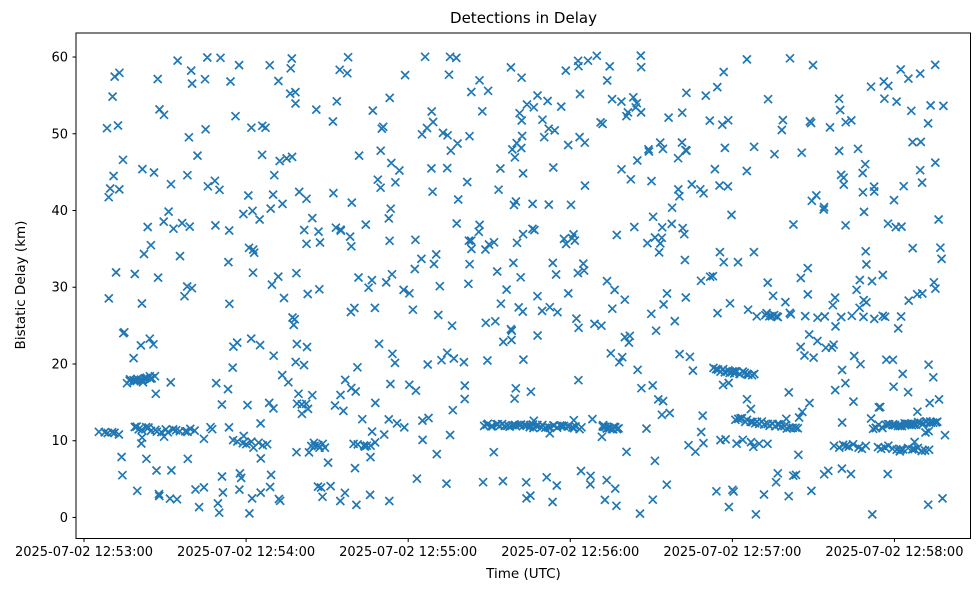  I want to click on y-tick-label-5: 50, so click(59, 134).